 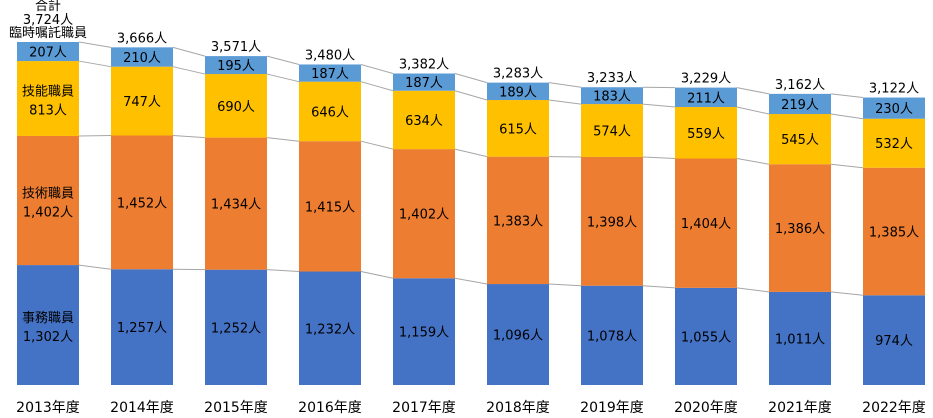 I want to click on data-label: 634人, so click(x=424, y=121).